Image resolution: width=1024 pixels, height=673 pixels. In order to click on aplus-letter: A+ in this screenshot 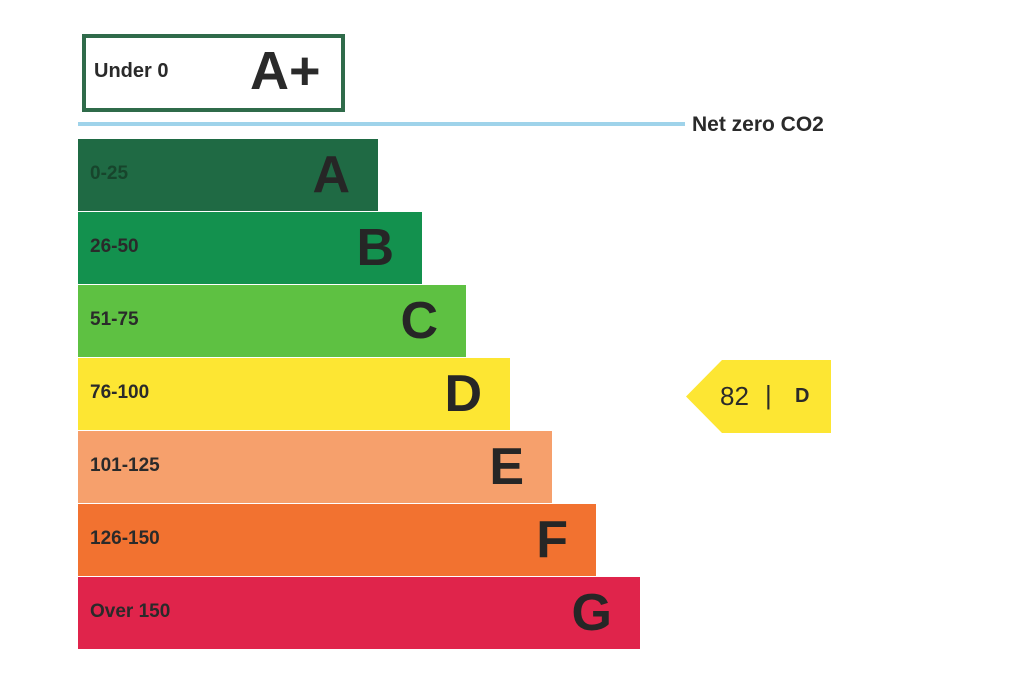, I will do `click(285, 71)`.